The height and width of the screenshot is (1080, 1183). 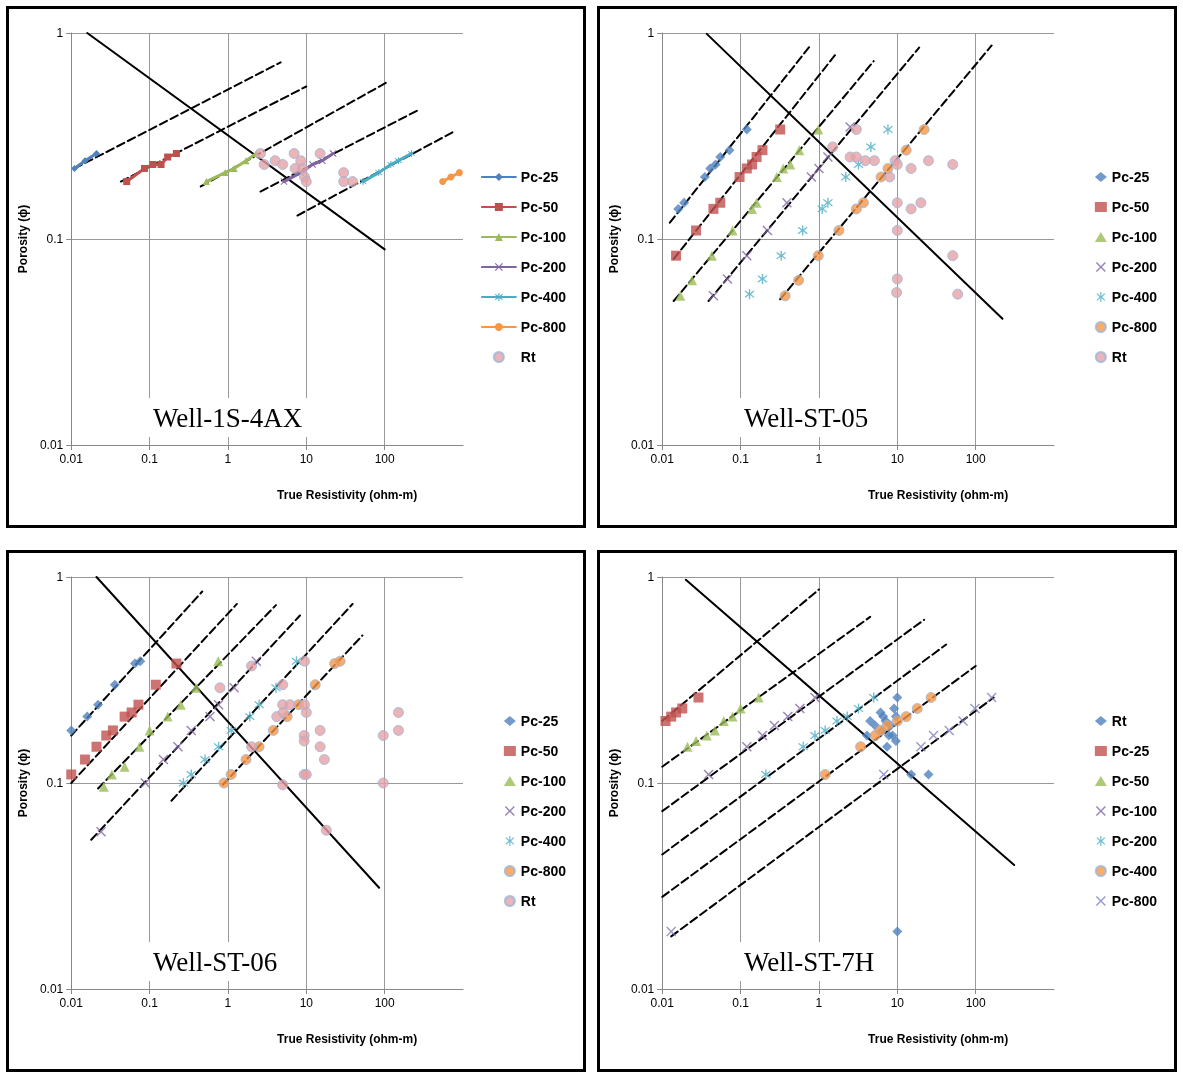 What do you see at coordinates (215, 961) in the screenshot?
I see `text: Well-ST-06` at bounding box center [215, 961].